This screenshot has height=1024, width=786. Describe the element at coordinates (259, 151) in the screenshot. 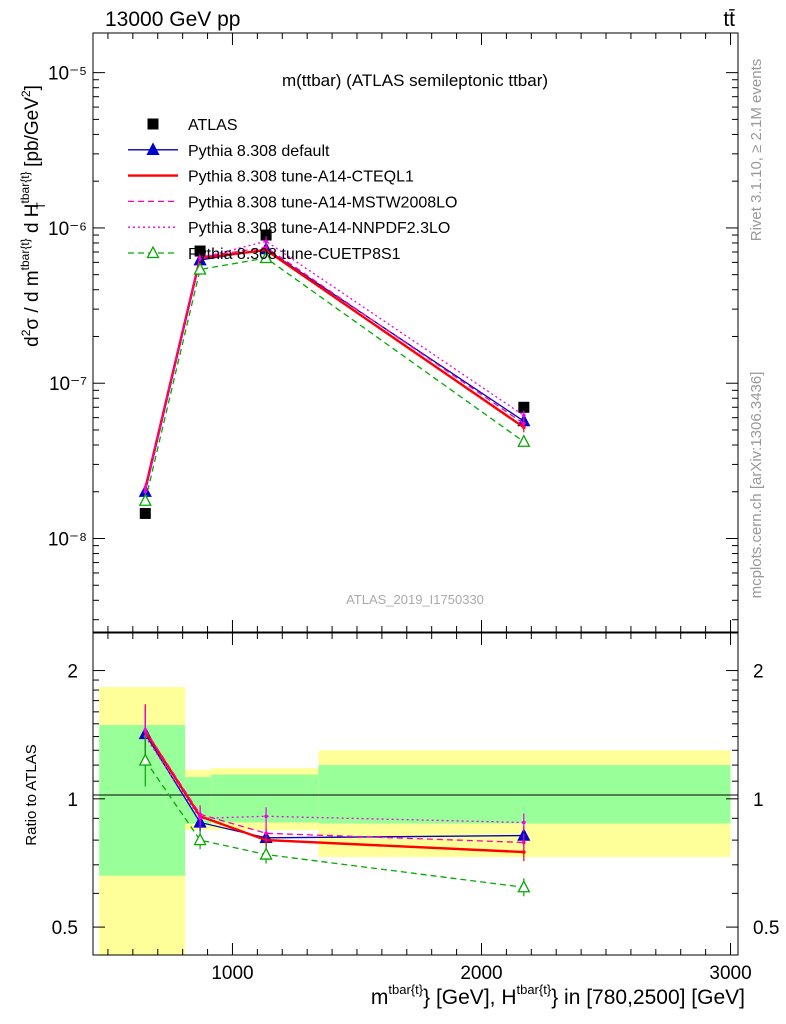

I see `legend-label-pythia-8-308-default: Pythia 8.308 default` at that location.